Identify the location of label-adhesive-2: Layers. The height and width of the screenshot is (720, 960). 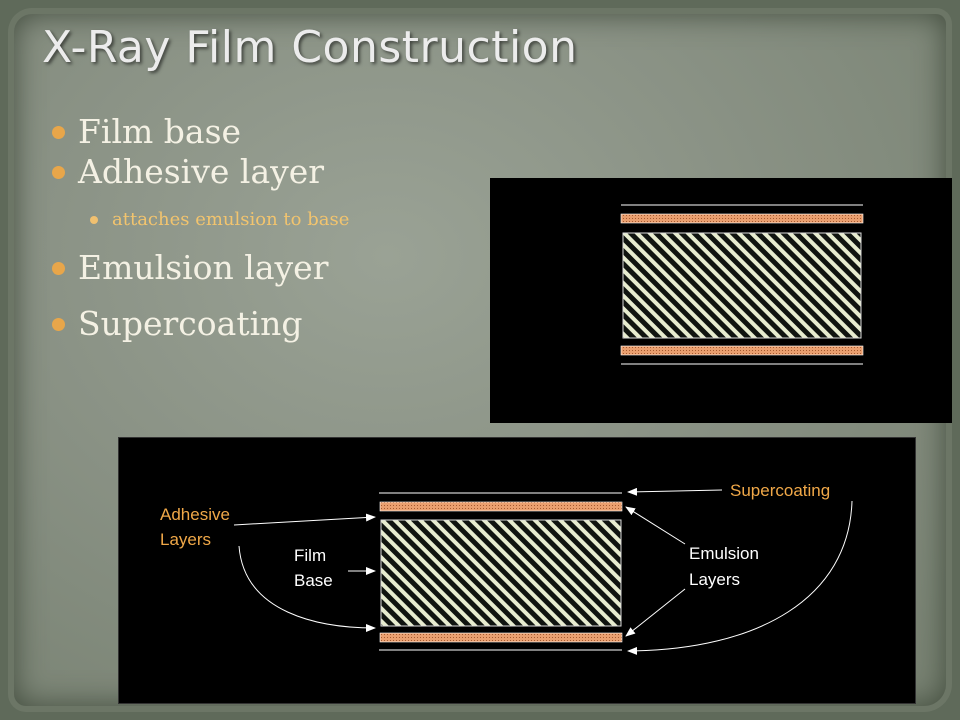
(185, 539).